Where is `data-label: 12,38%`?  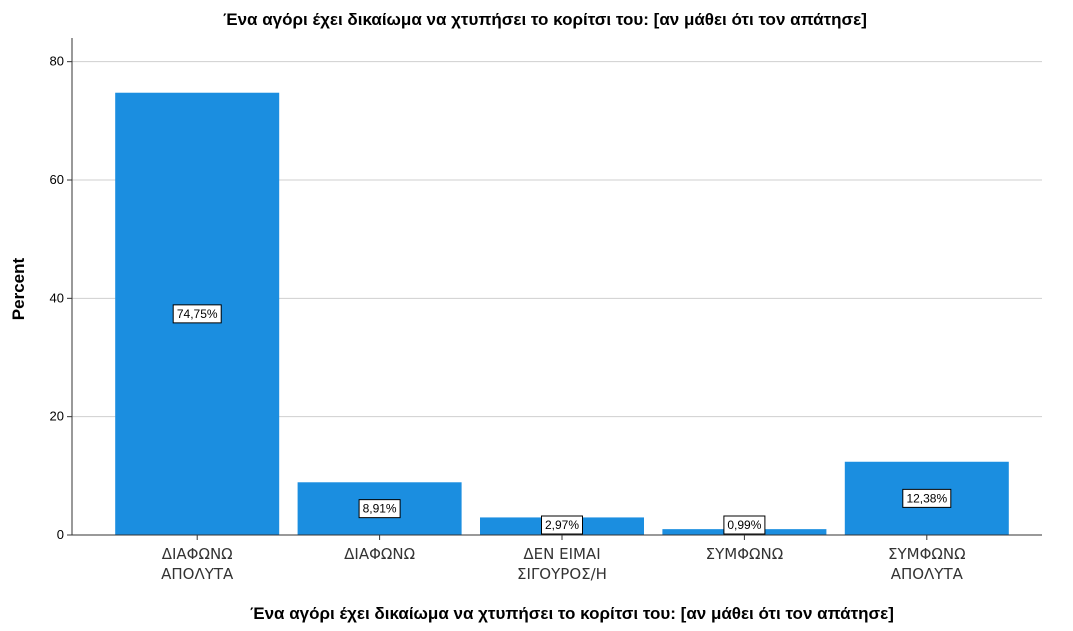
data-label: 12,38% is located at coordinates (926, 498).